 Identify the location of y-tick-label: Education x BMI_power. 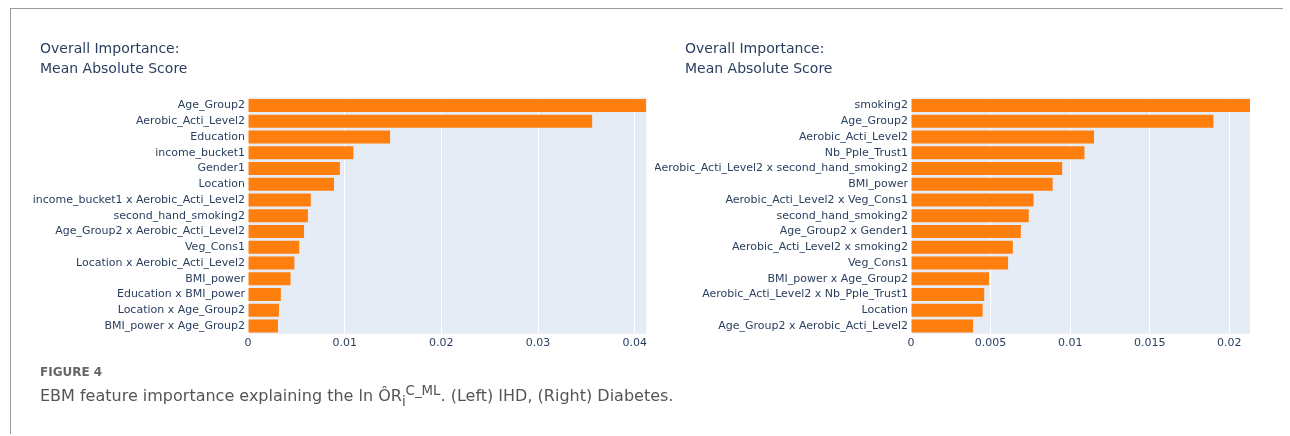
(181, 294).